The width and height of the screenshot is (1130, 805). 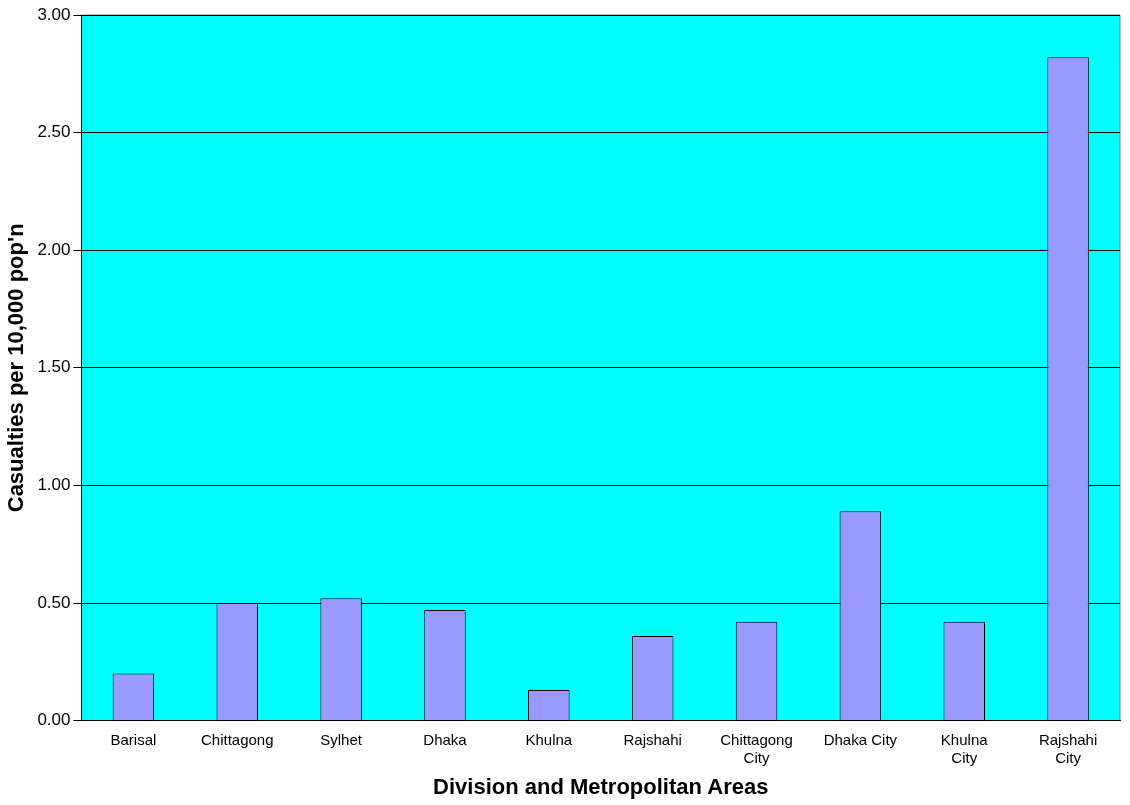 I want to click on y-tick-label: 1.50, so click(x=54, y=367).